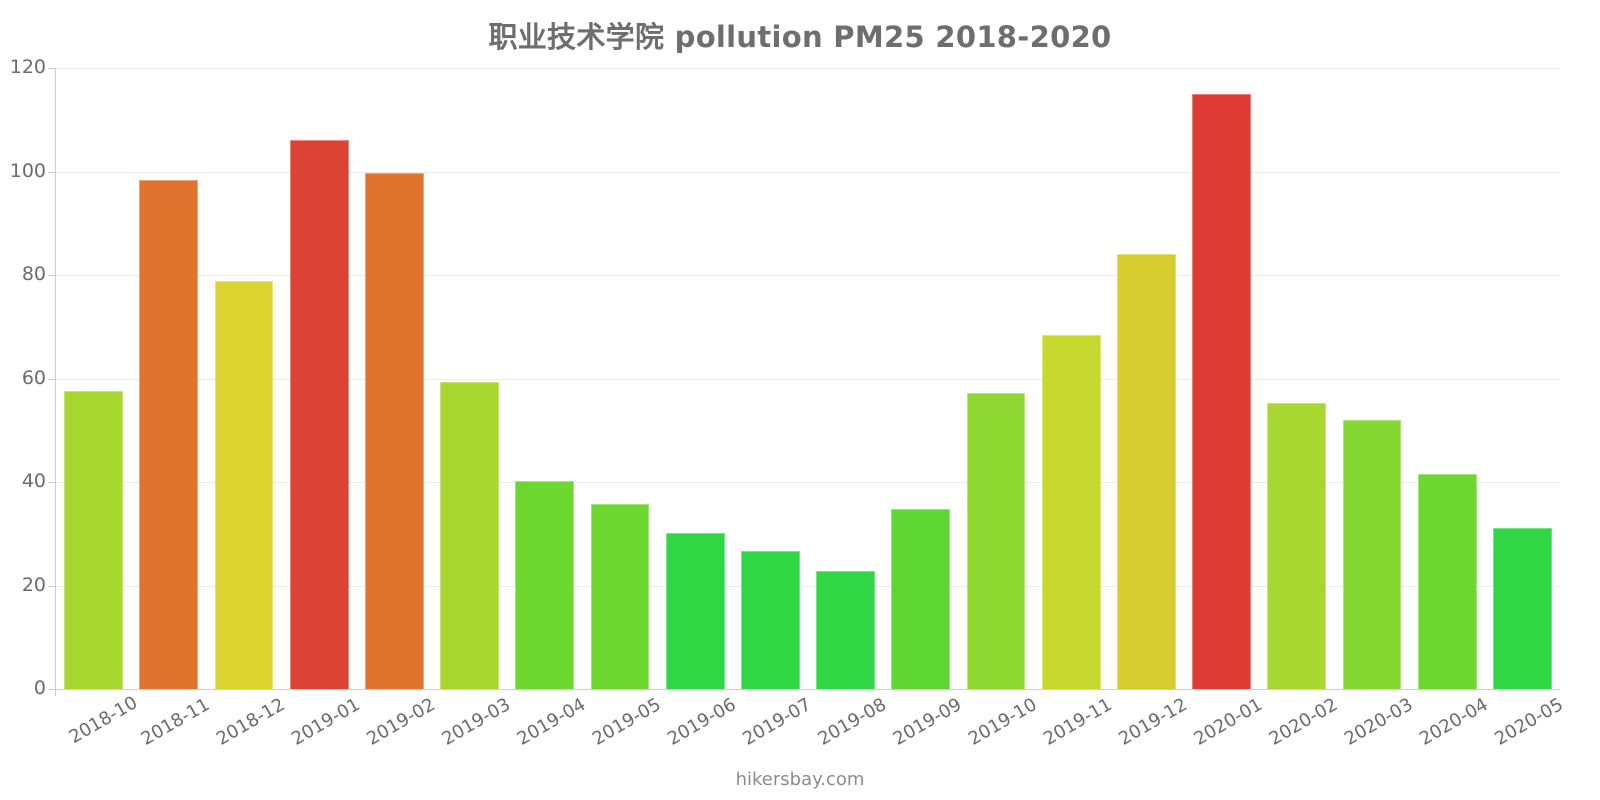 This screenshot has height=800, width=1600. Describe the element at coordinates (33, 481) in the screenshot. I see `y-tick-label: 40` at that location.